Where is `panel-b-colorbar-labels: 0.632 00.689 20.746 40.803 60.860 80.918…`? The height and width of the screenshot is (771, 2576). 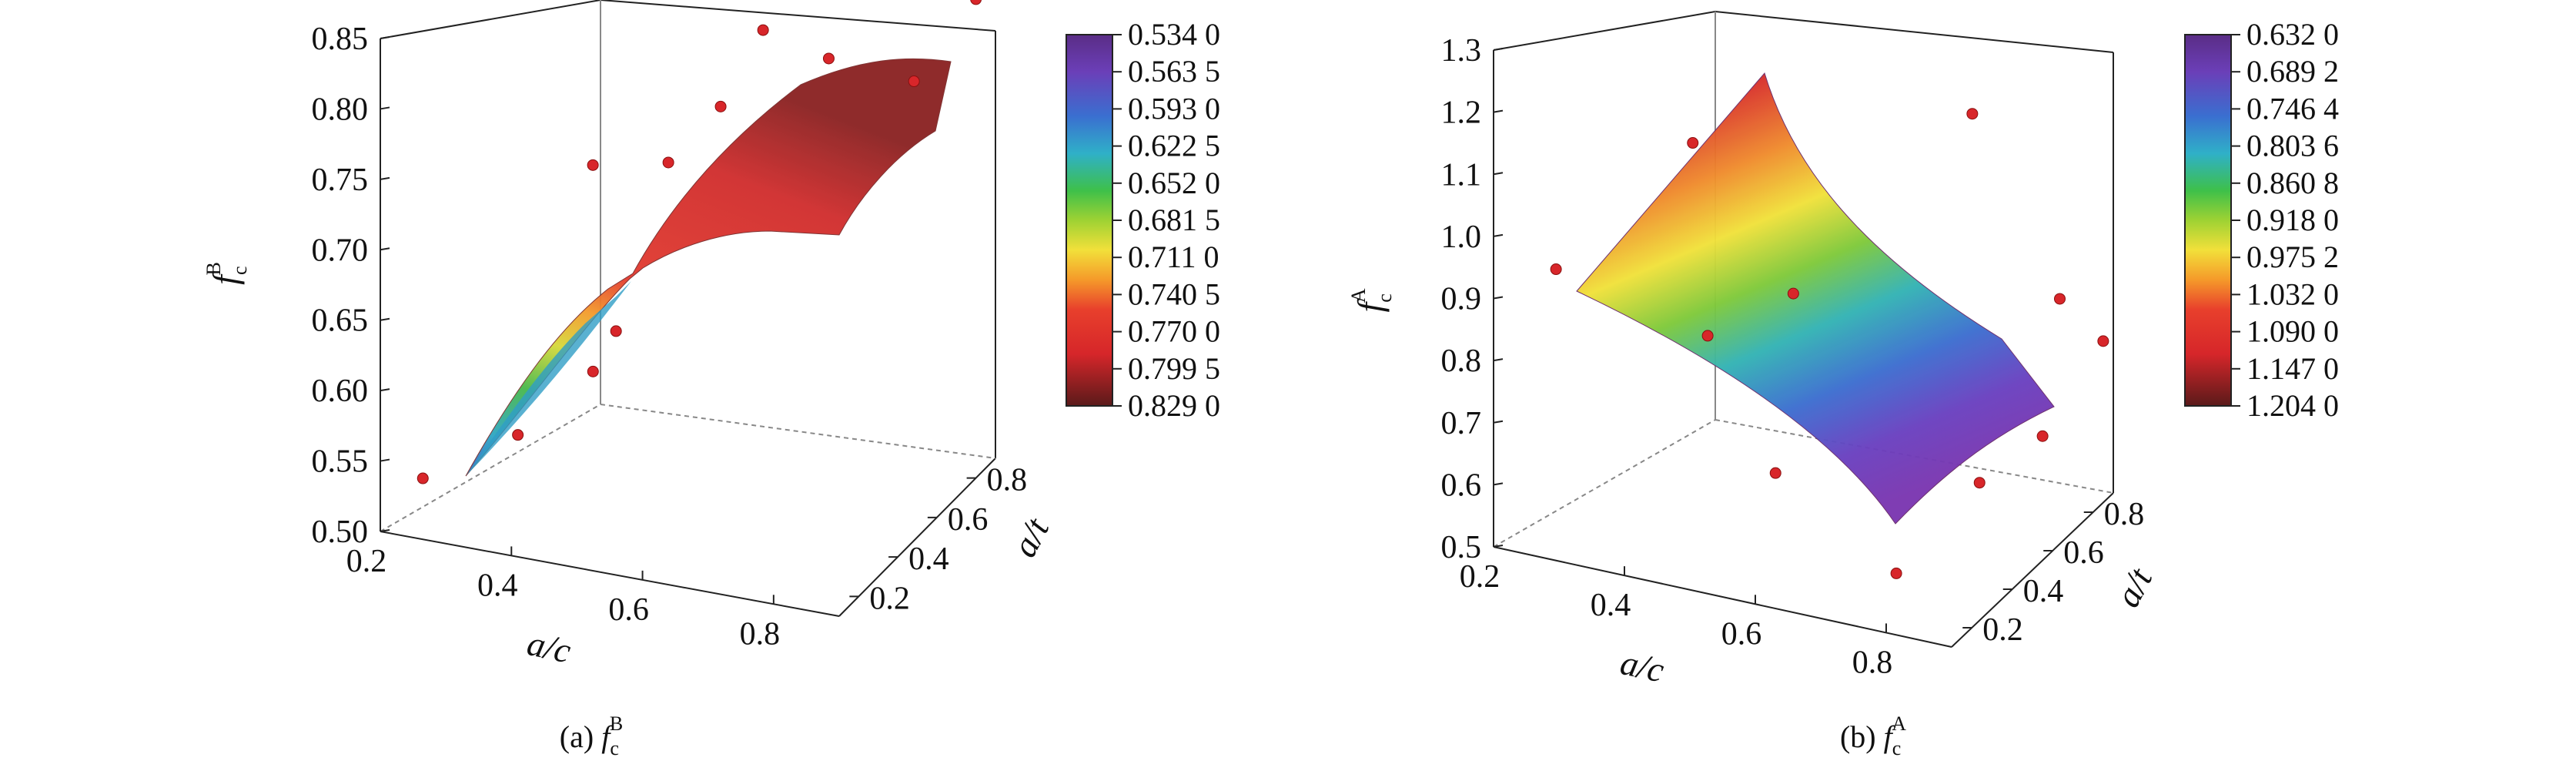 panel-b-colorbar-labels: 0.632 00.689 20.746 40.803 60.860 80.918… is located at coordinates (2285, 220).